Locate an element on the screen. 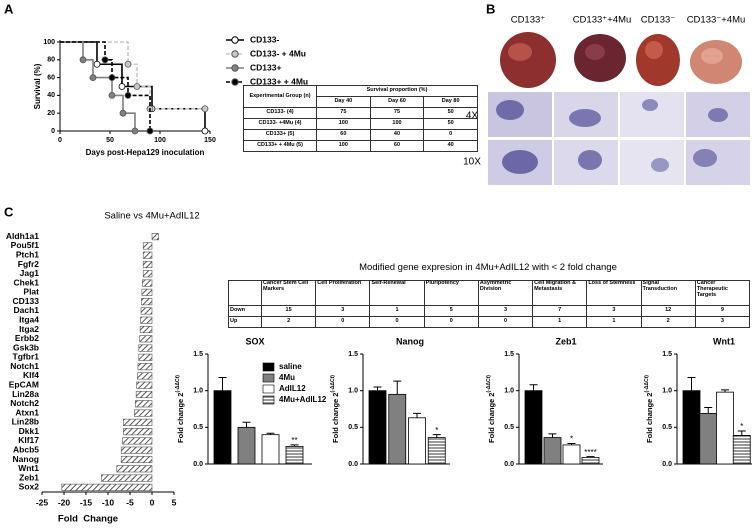  y-tick-label: 20 is located at coordinates (51, 113).